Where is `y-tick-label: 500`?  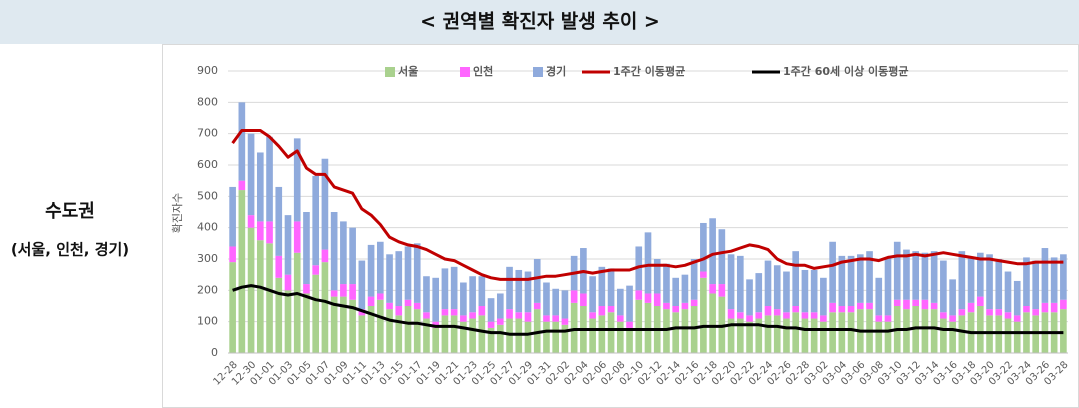
y-tick-label: 500 is located at coordinates (207, 195).